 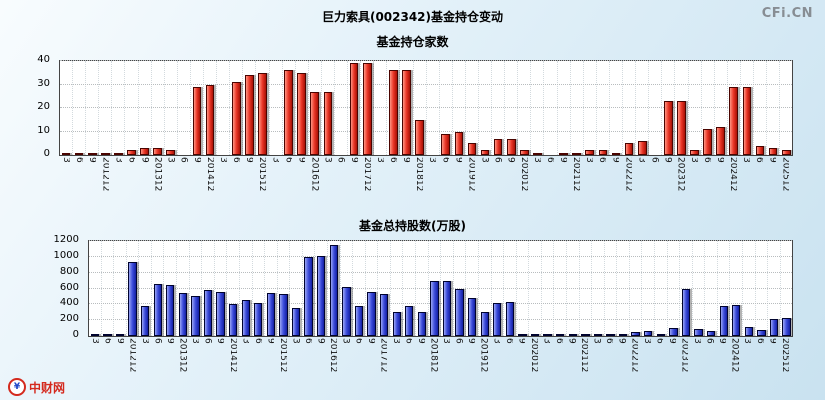 What do you see at coordinates (36, 387) in the screenshot?
I see `site-logo: ¥ 中财网` at bounding box center [36, 387].